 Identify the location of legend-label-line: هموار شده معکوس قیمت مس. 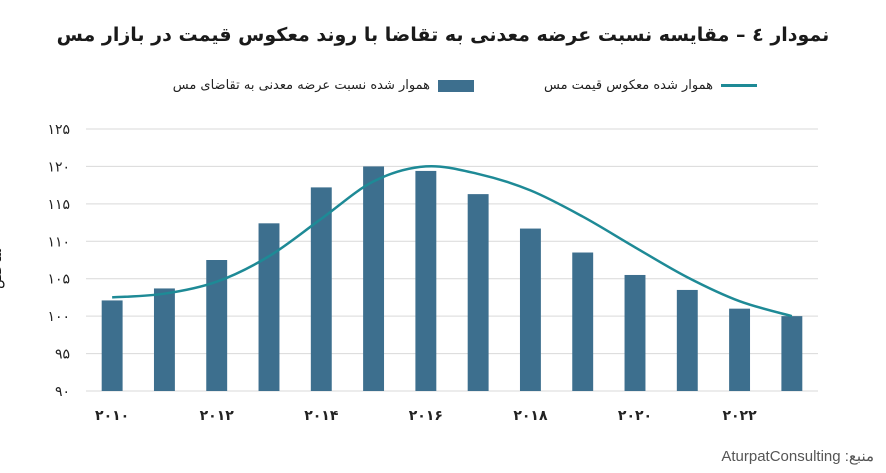
(628, 85).